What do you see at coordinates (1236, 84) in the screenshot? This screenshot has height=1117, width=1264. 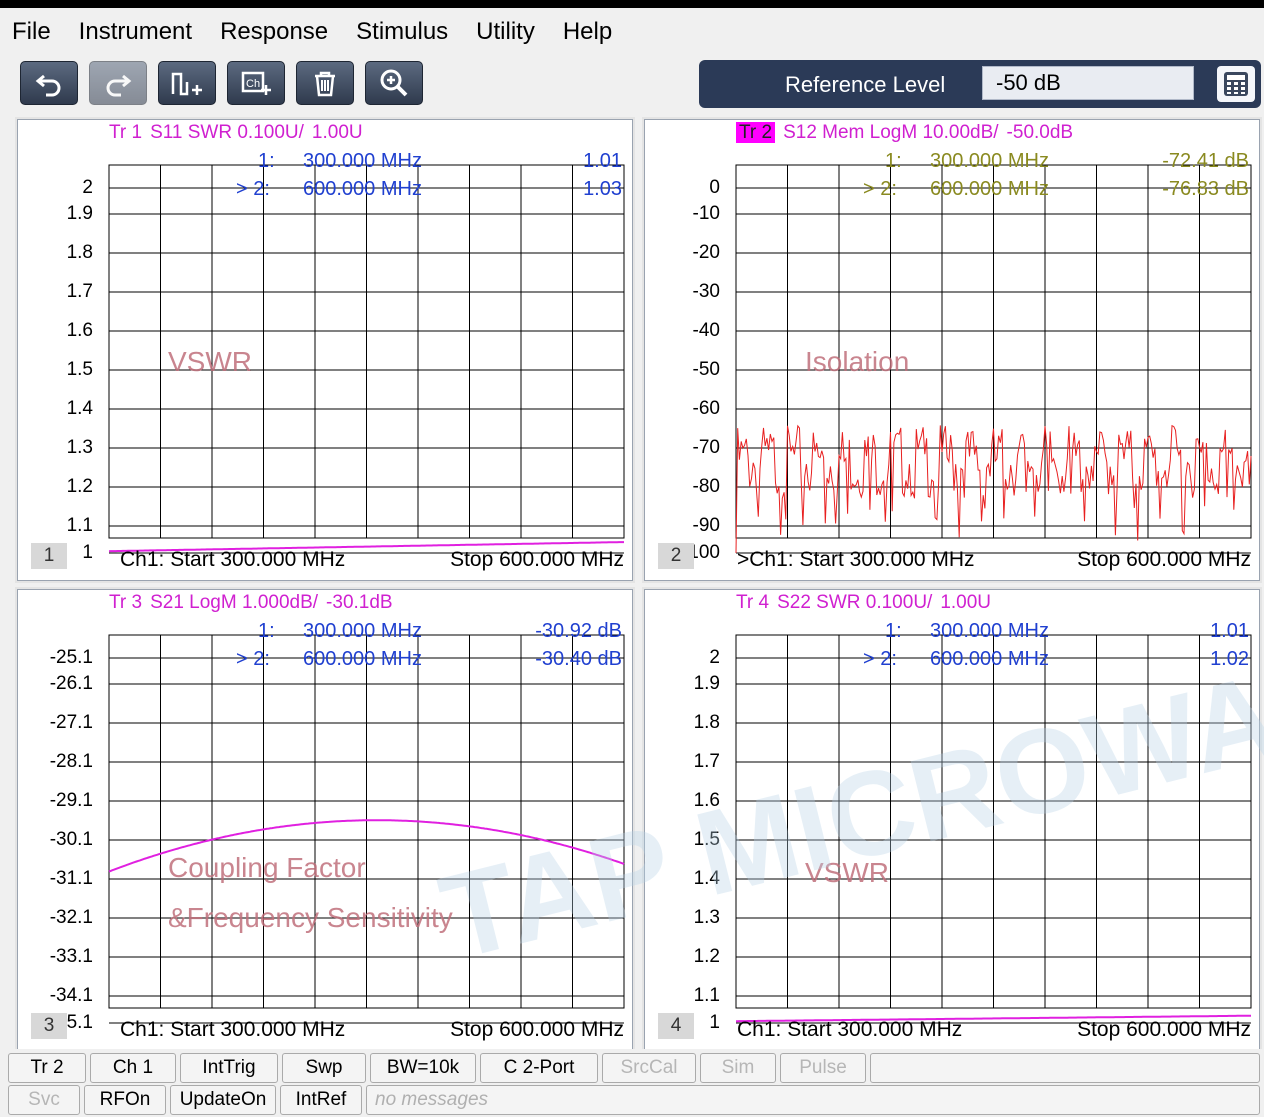 I see `keypad-button` at bounding box center [1236, 84].